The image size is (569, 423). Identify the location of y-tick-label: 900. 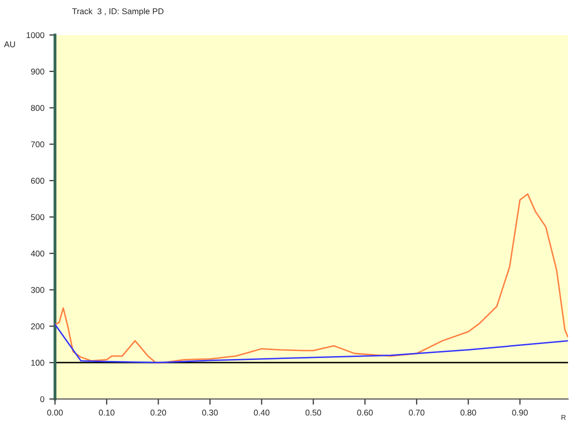
(37, 71).